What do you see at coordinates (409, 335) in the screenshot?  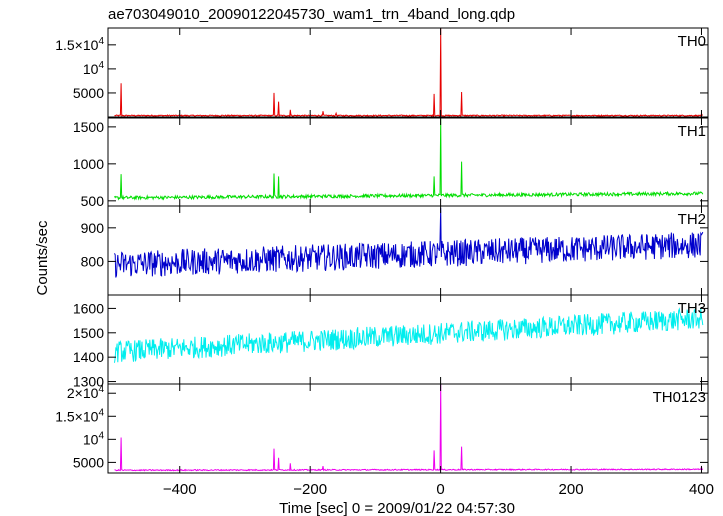 I see `series-th3` at bounding box center [409, 335].